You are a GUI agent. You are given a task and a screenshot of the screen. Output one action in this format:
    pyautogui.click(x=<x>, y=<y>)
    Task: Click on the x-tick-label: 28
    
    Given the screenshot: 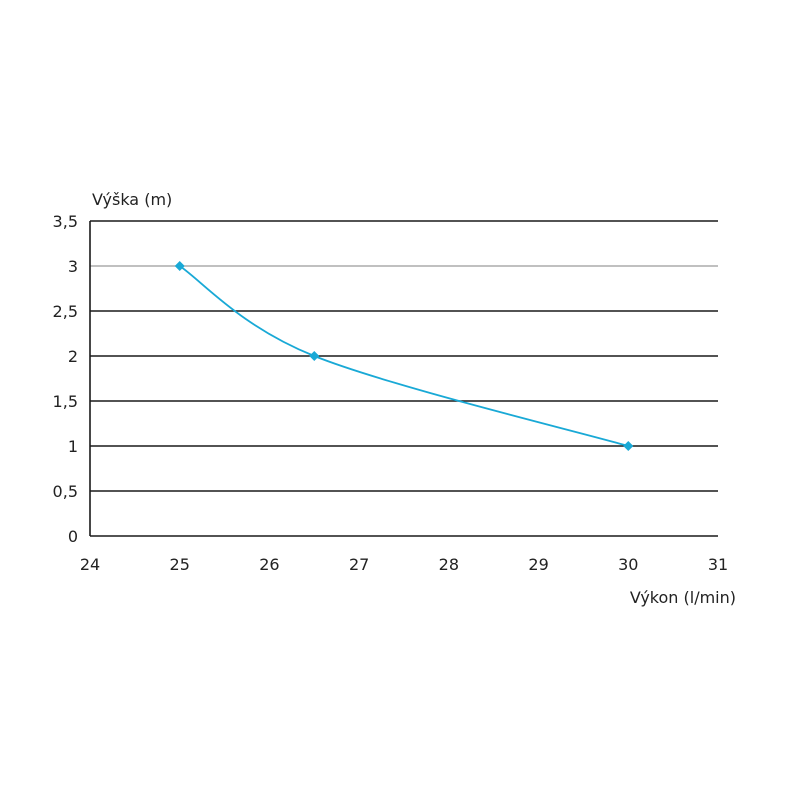 What is the action you would take?
    pyautogui.click(x=449, y=564)
    